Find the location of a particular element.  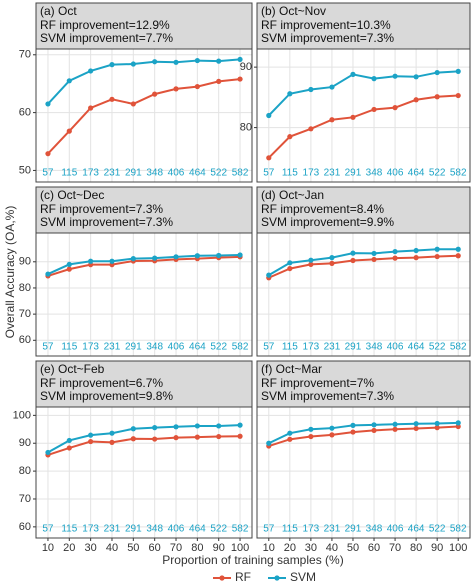

panel-title: (e) Oct~Feb is located at coordinates (72, 369).